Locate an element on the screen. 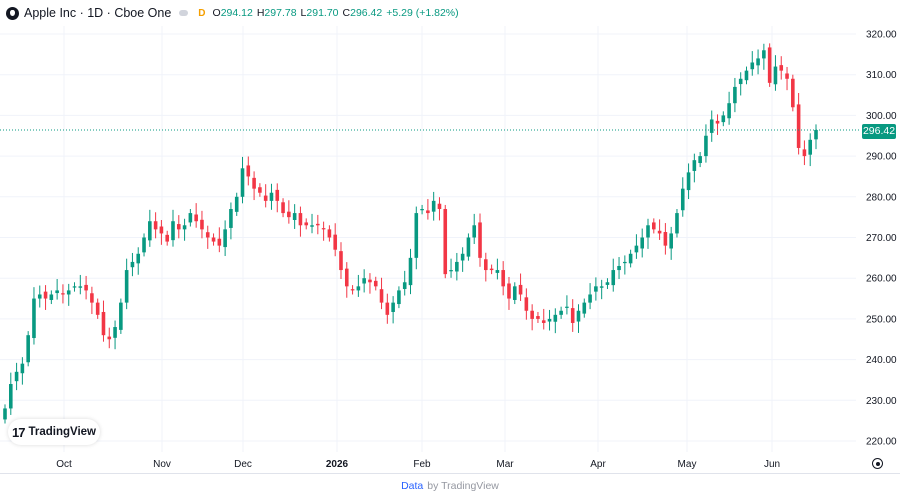 The image size is (900, 498). x-axis-labels: Oct Nov Dec 2026 Feb Mar Apr May Jun is located at coordinates (418, 464).